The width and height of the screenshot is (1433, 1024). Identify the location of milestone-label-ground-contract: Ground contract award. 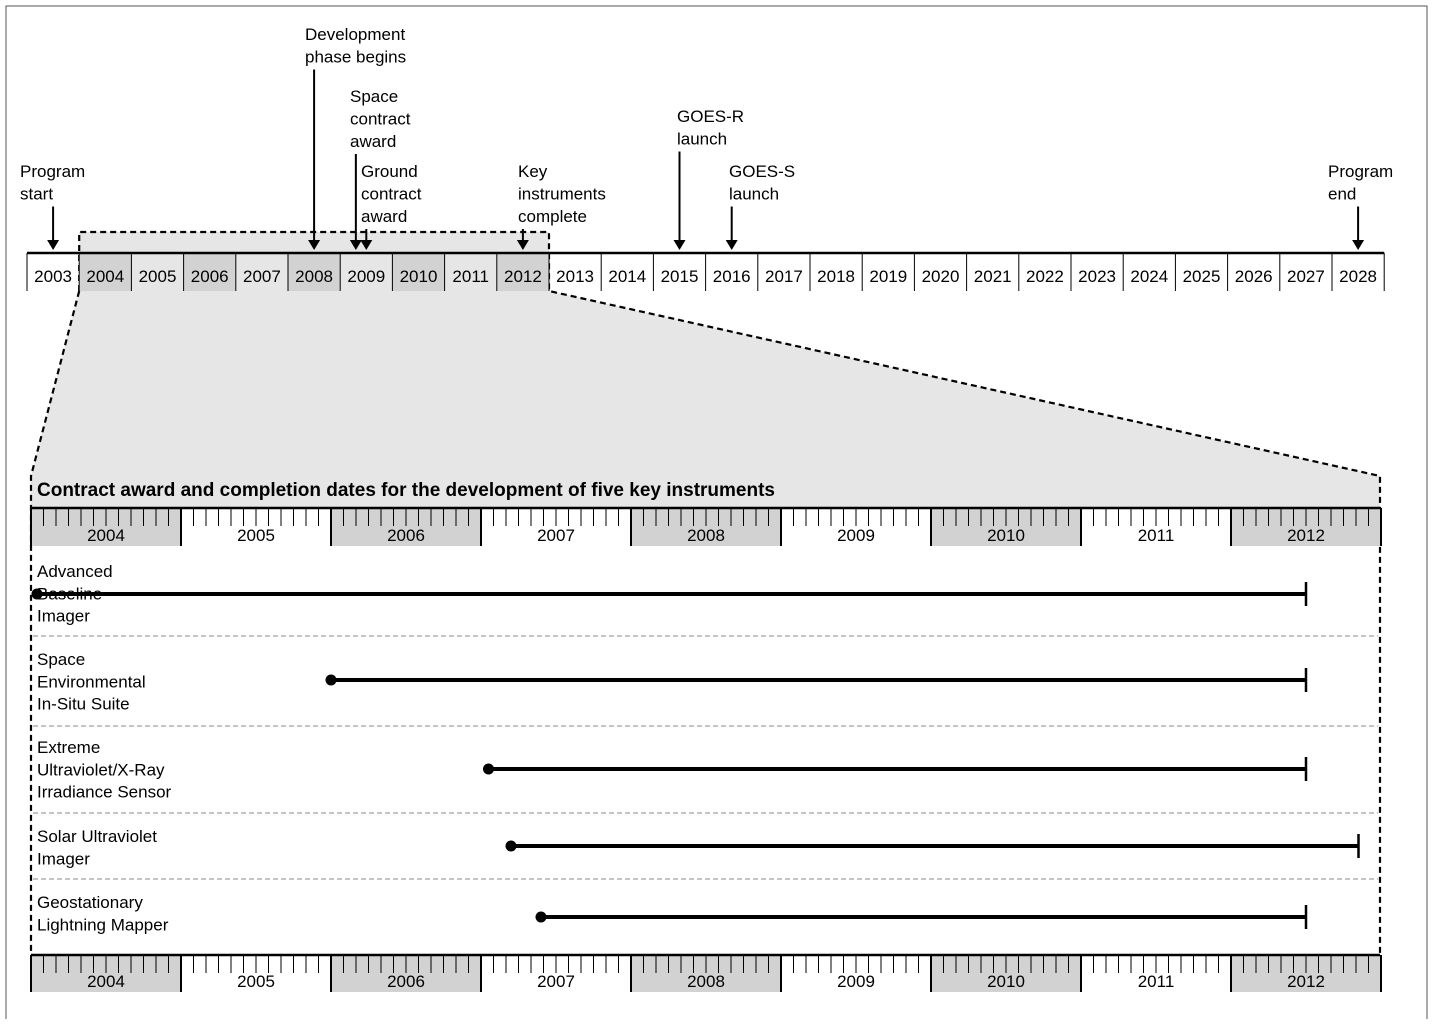
(391, 194).